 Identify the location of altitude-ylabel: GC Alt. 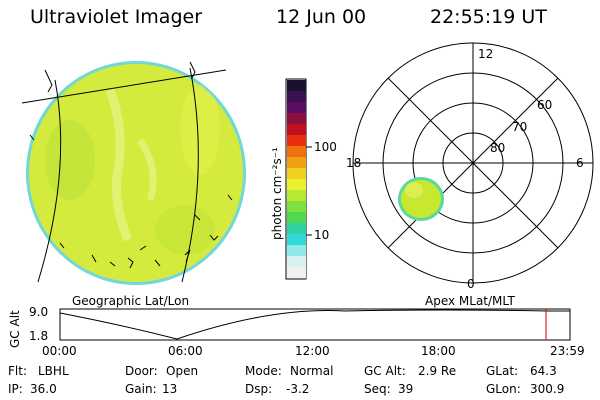
(15, 329).